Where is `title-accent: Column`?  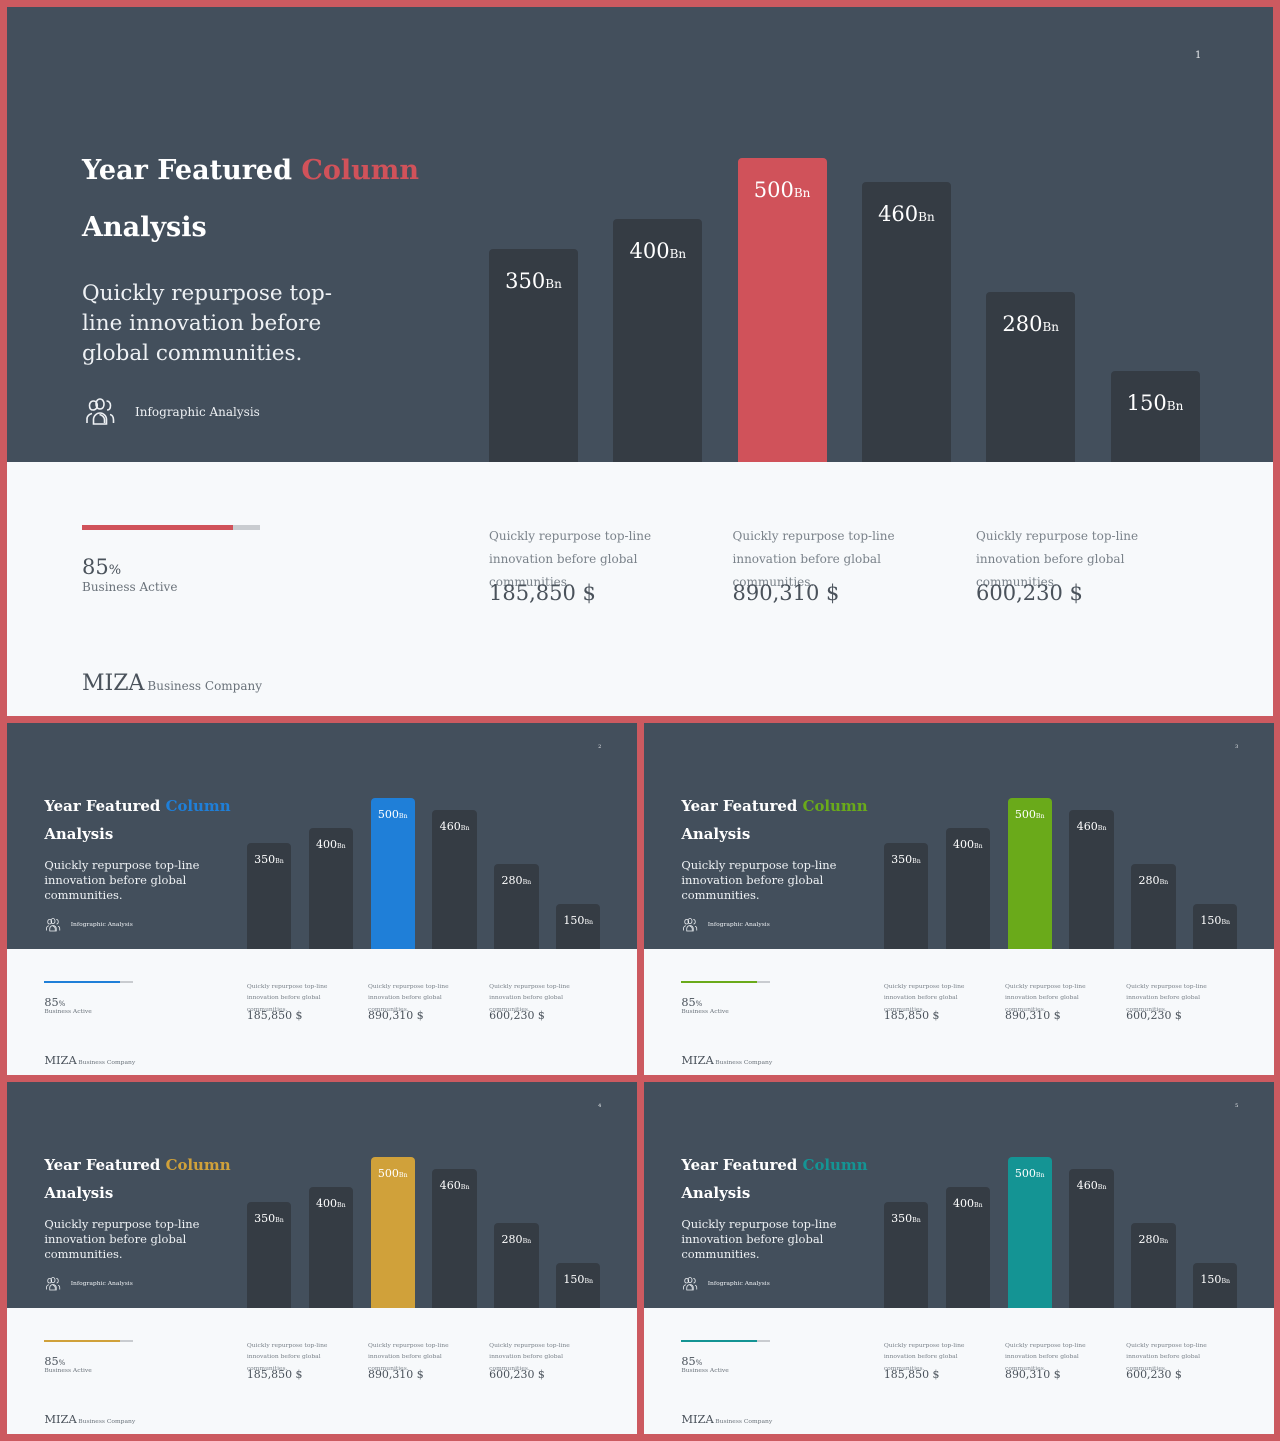 title-accent: Column is located at coordinates (198, 805).